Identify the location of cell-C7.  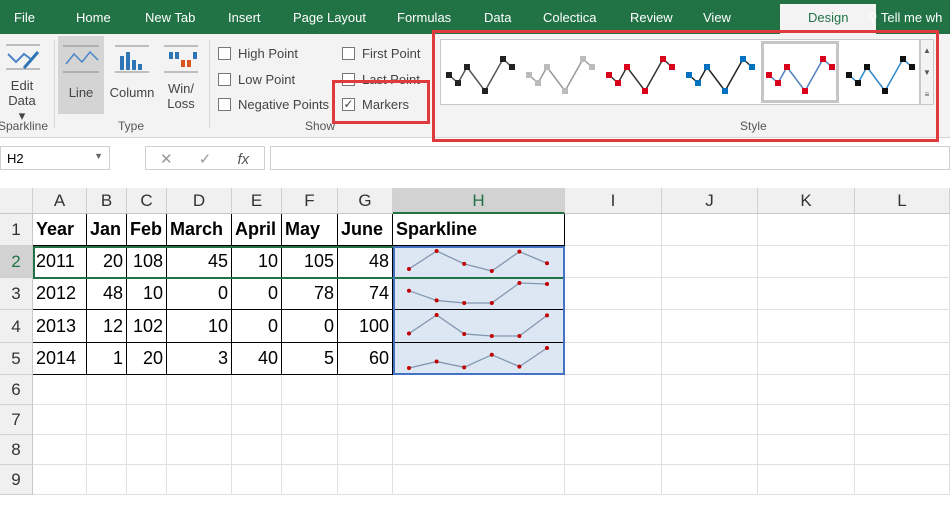
(147, 420).